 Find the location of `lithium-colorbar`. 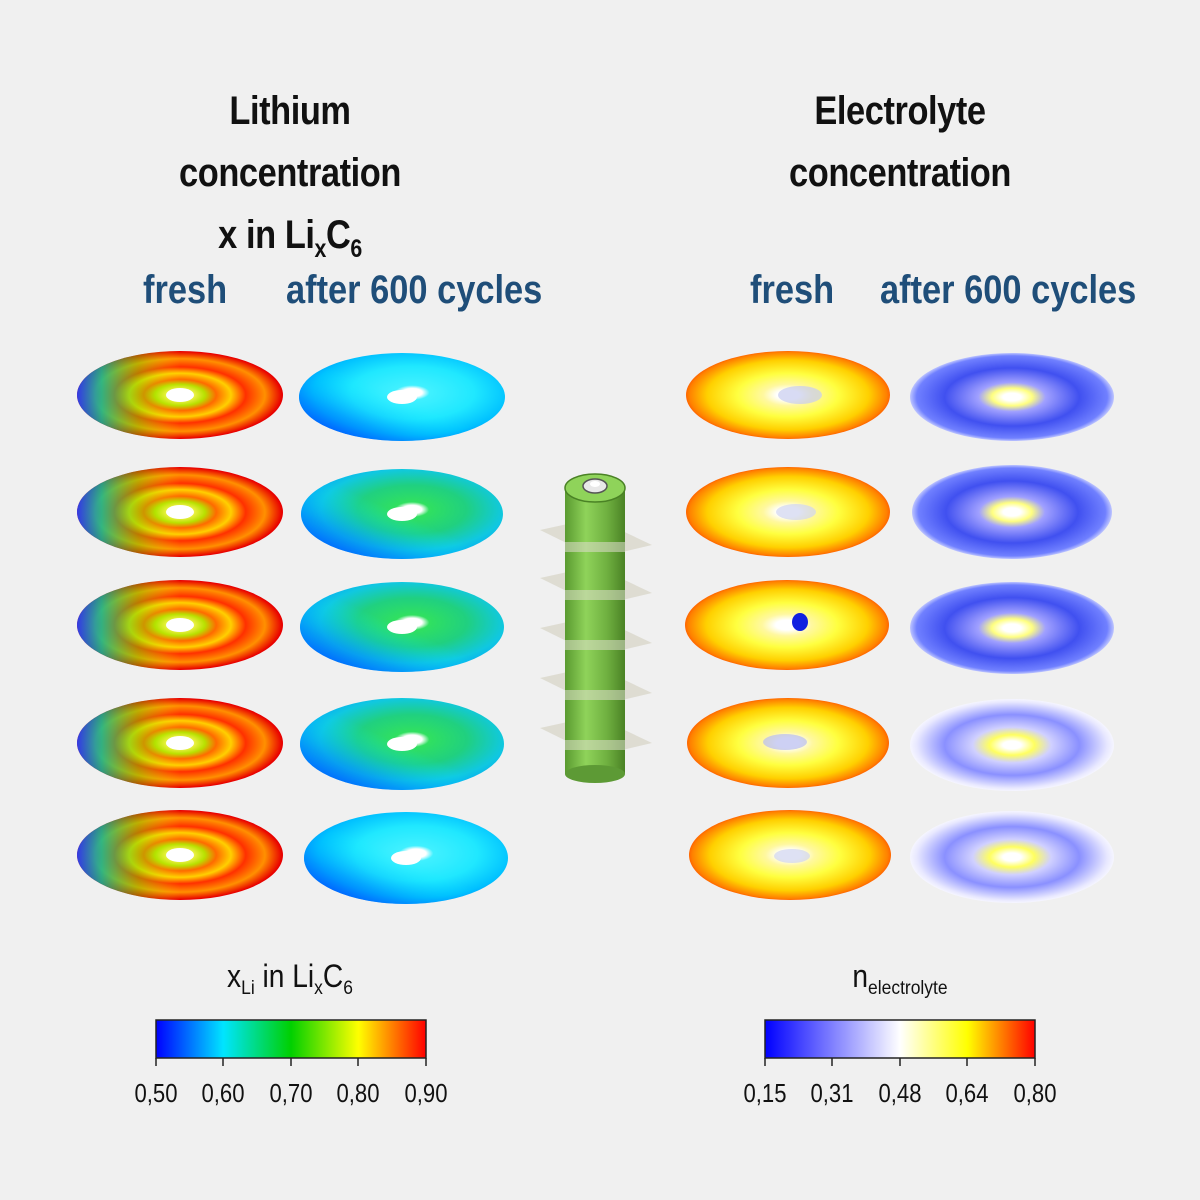

lithium-colorbar is located at coordinates (291, 1039).